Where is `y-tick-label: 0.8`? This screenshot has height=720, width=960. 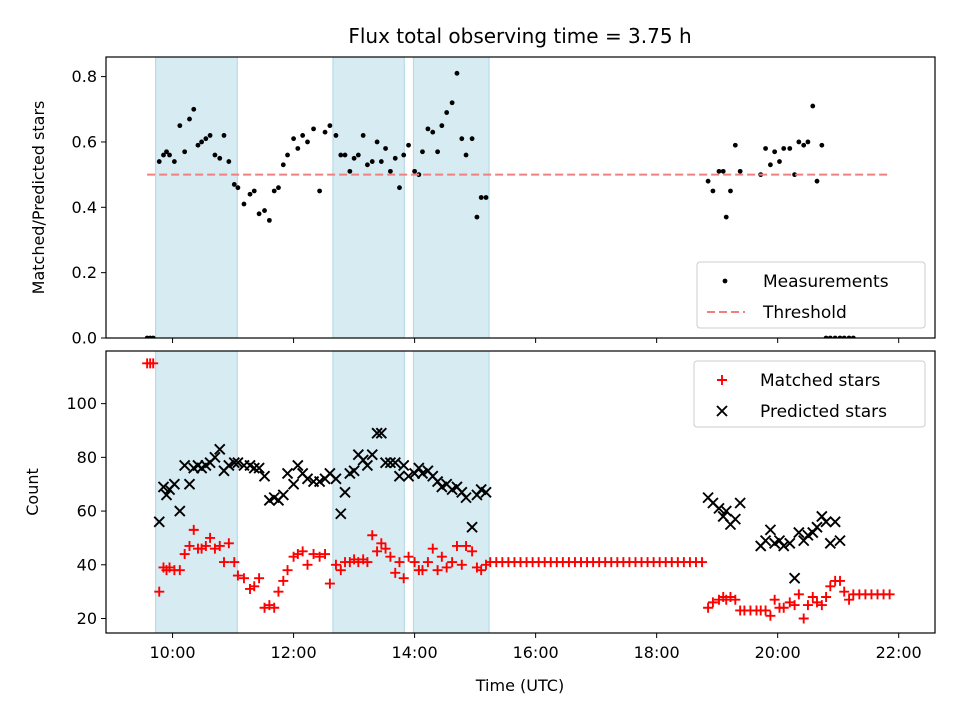 y-tick-label: 0.8 is located at coordinates (84, 76).